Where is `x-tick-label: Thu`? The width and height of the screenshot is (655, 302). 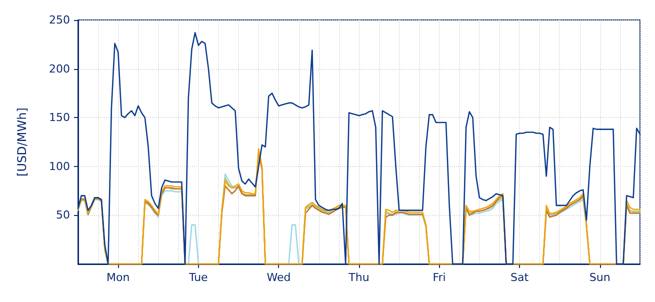 x-tick-label: Thu is located at coordinates (359, 277).